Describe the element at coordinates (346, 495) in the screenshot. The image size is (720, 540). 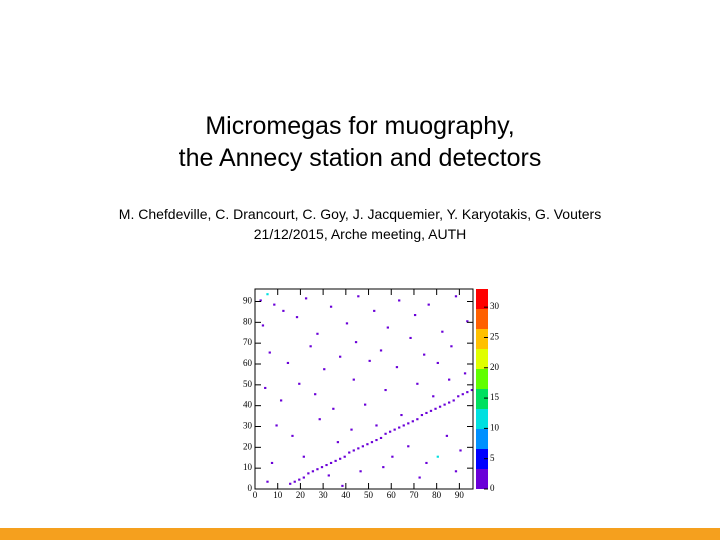
I see `x-tick-label: 40` at that location.